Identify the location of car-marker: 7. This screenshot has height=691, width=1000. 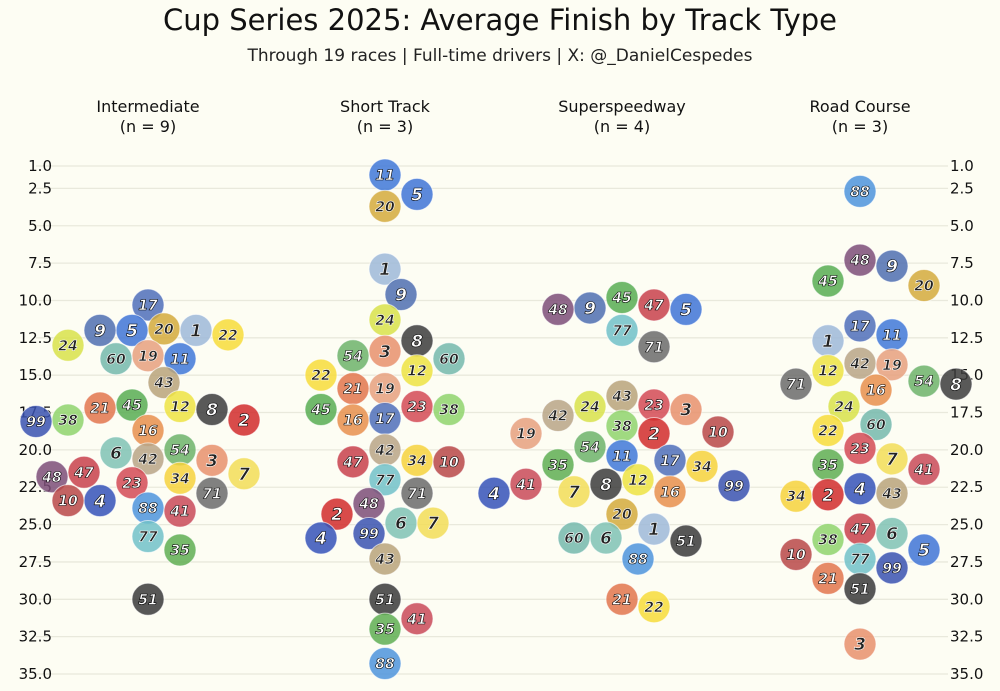
(574, 492).